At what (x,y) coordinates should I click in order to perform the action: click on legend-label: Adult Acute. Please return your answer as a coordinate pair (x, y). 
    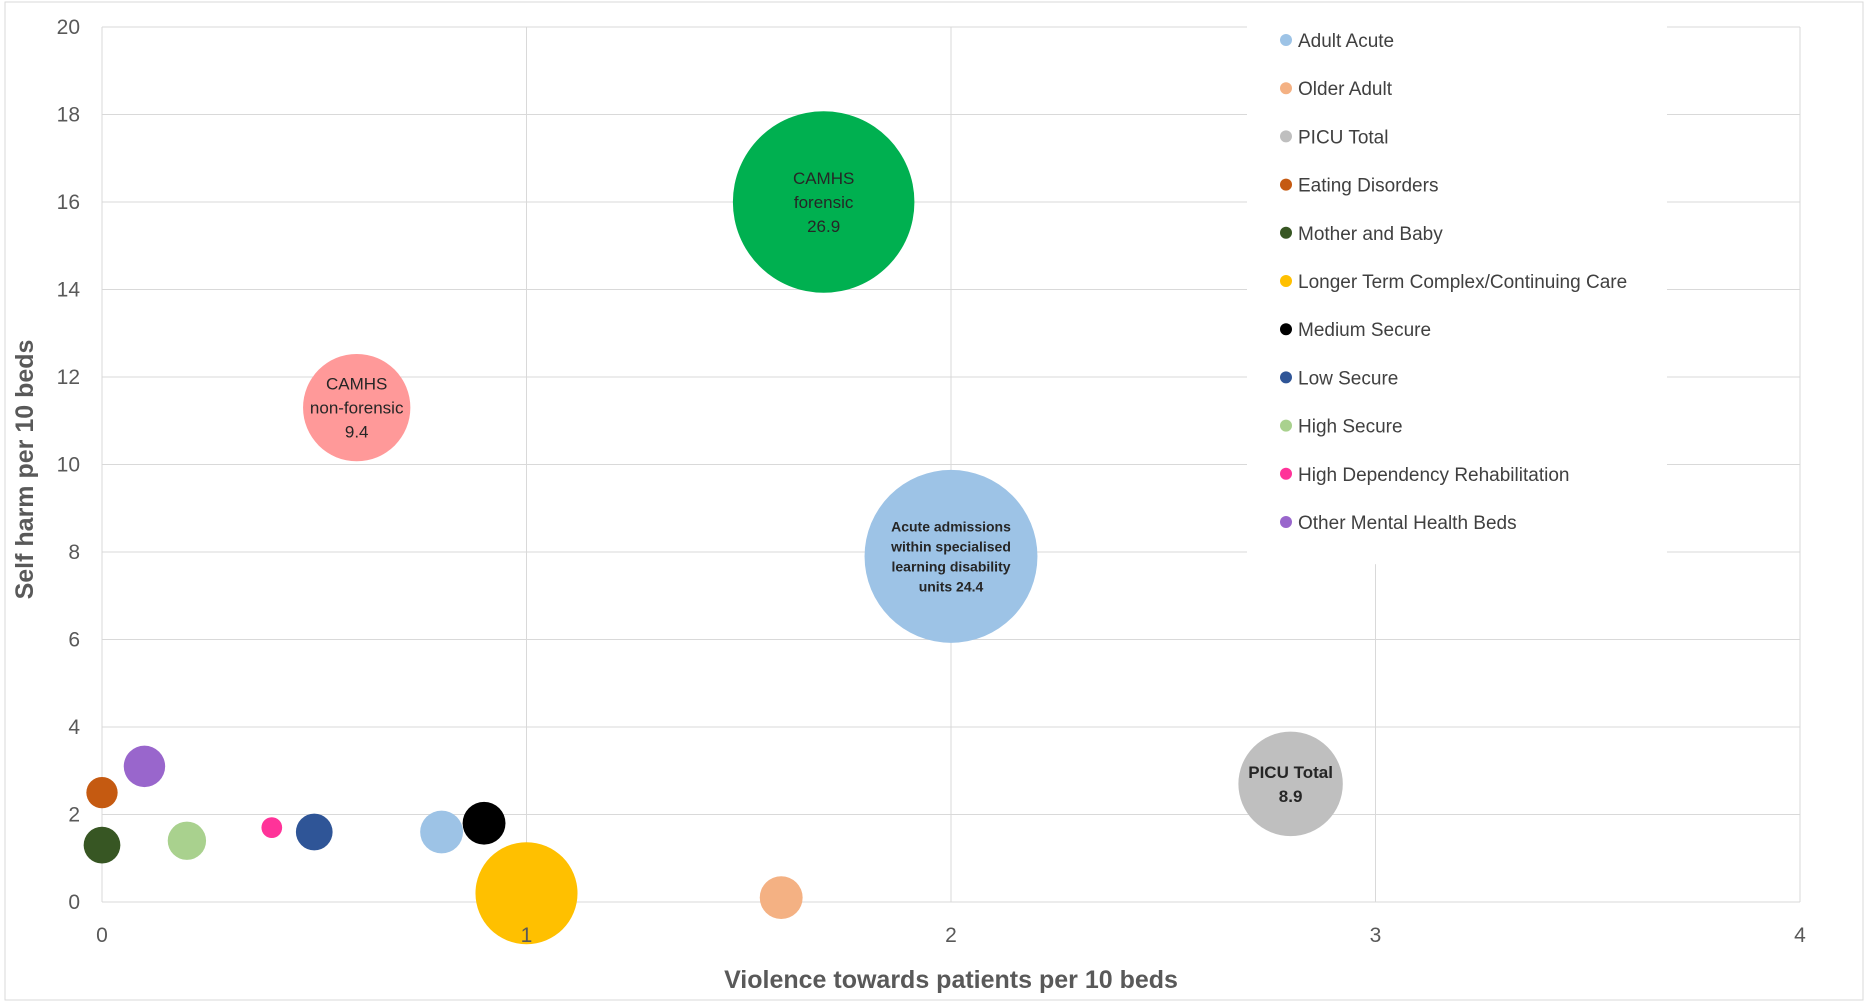
    Looking at the image, I should click on (1346, 41).